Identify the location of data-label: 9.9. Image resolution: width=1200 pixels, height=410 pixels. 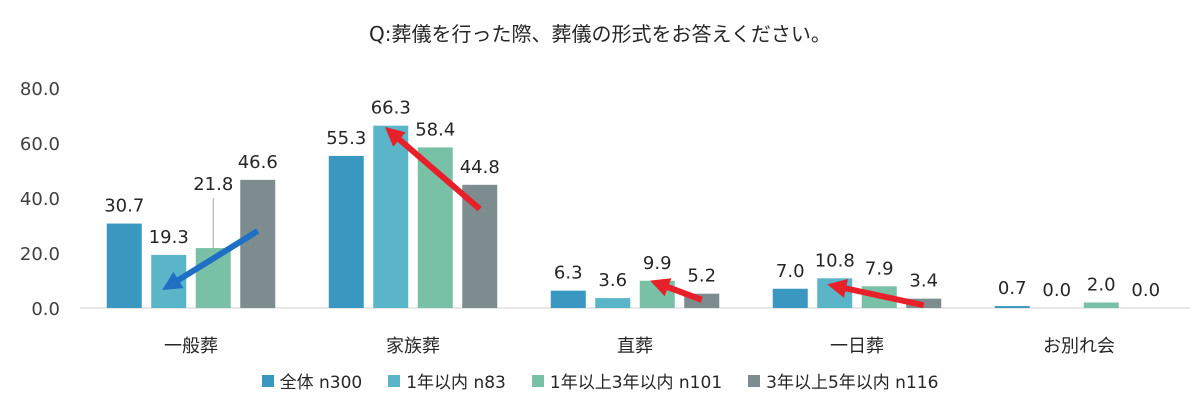
(657, 263).